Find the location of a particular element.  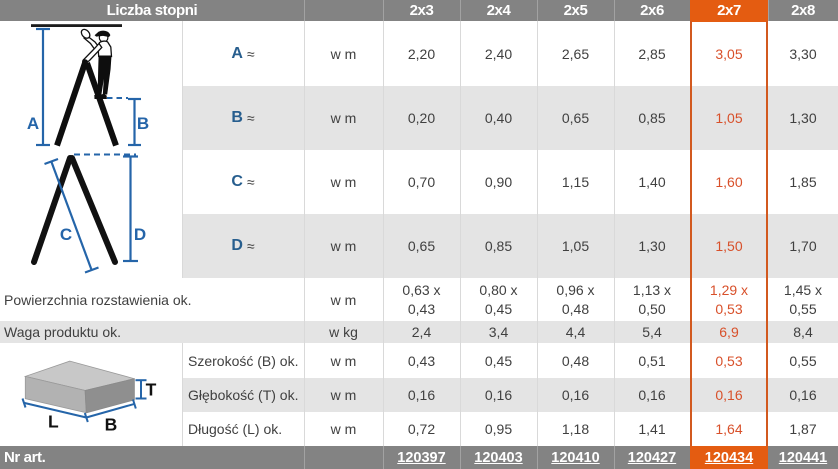

svg-text: L is located at coordinates (53, 422).